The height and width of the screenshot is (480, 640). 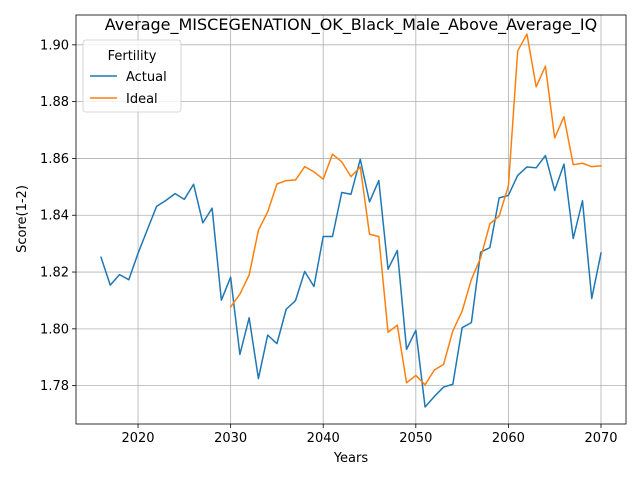 What do you see at coordinates (54, 216) in the screenshot?
I see `y-tick-label: 1.84` at bounding box center [54, 216].